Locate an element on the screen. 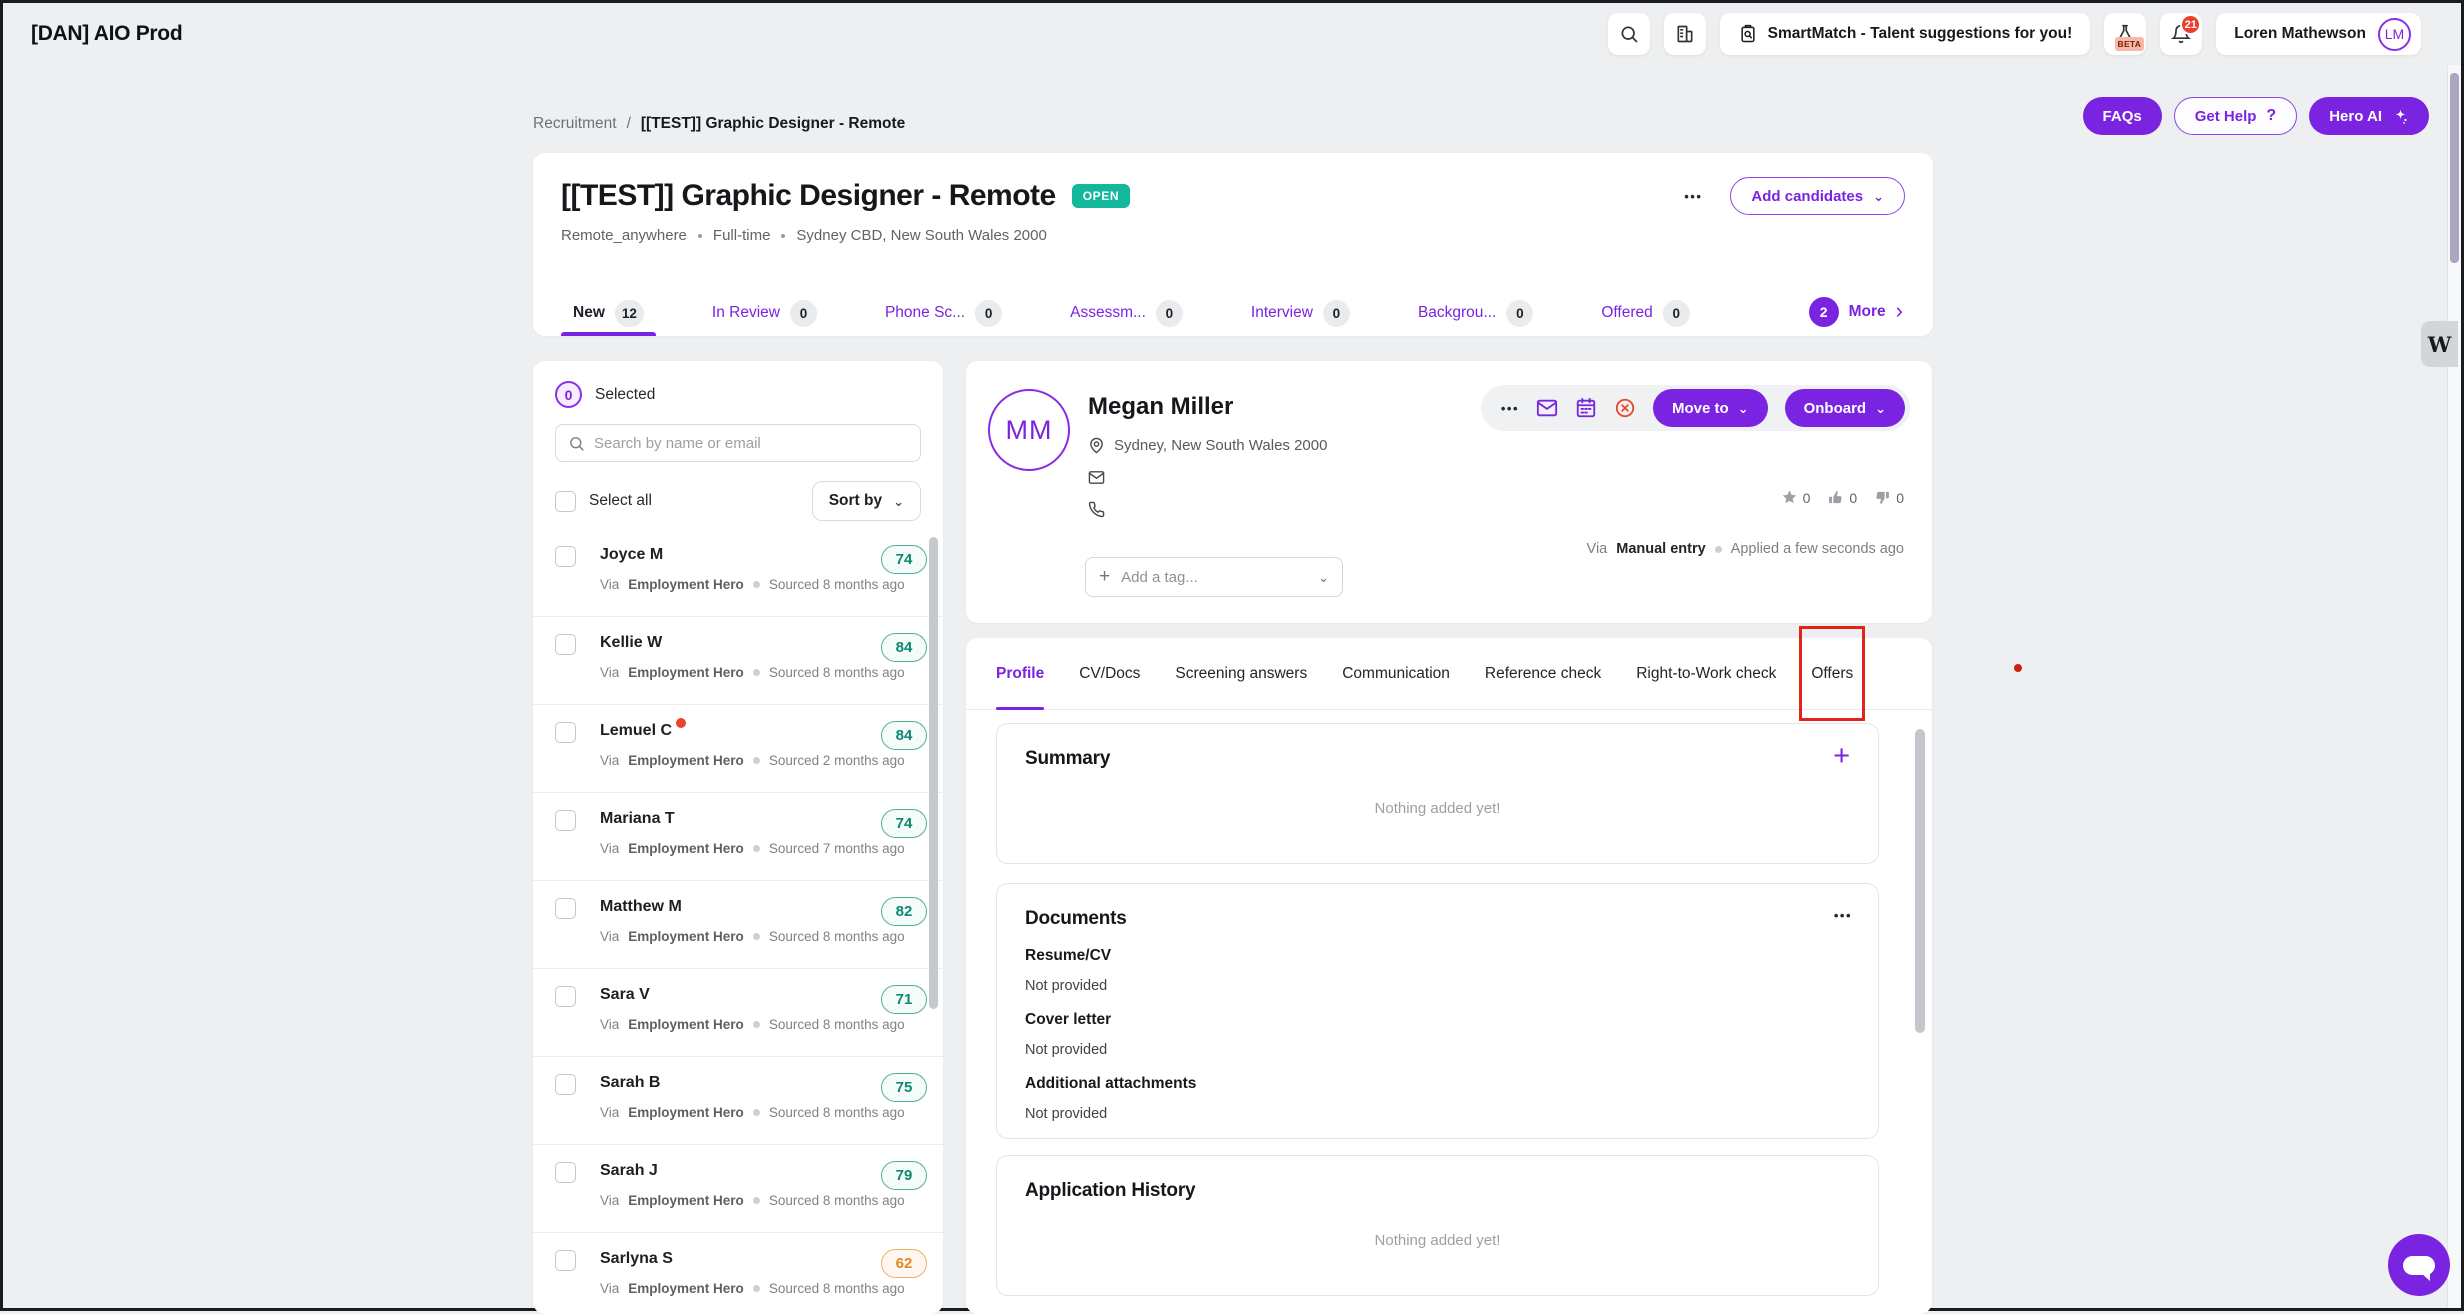 The image size is (2464, 1314). candidate-list-scrollbar is located at coordinates (933, 773).